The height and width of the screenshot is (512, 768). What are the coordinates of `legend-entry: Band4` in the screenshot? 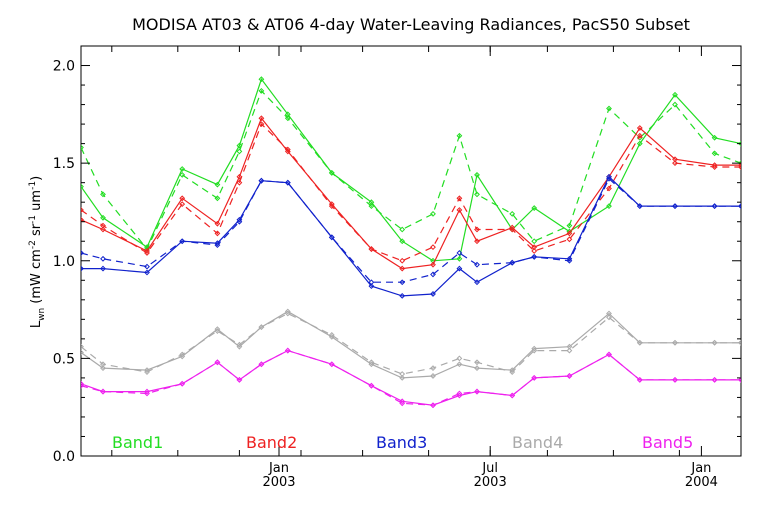 It's located at (537, 442).